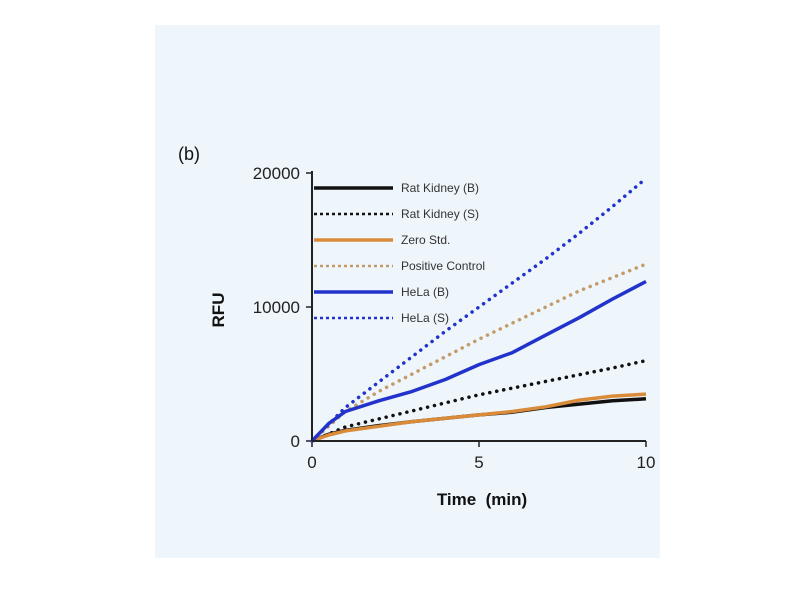 Image resolution: width=800 pixels, height=600 pixels. I want to click on y-axis-ticks: 0 10000 20000, so click(282, 307).